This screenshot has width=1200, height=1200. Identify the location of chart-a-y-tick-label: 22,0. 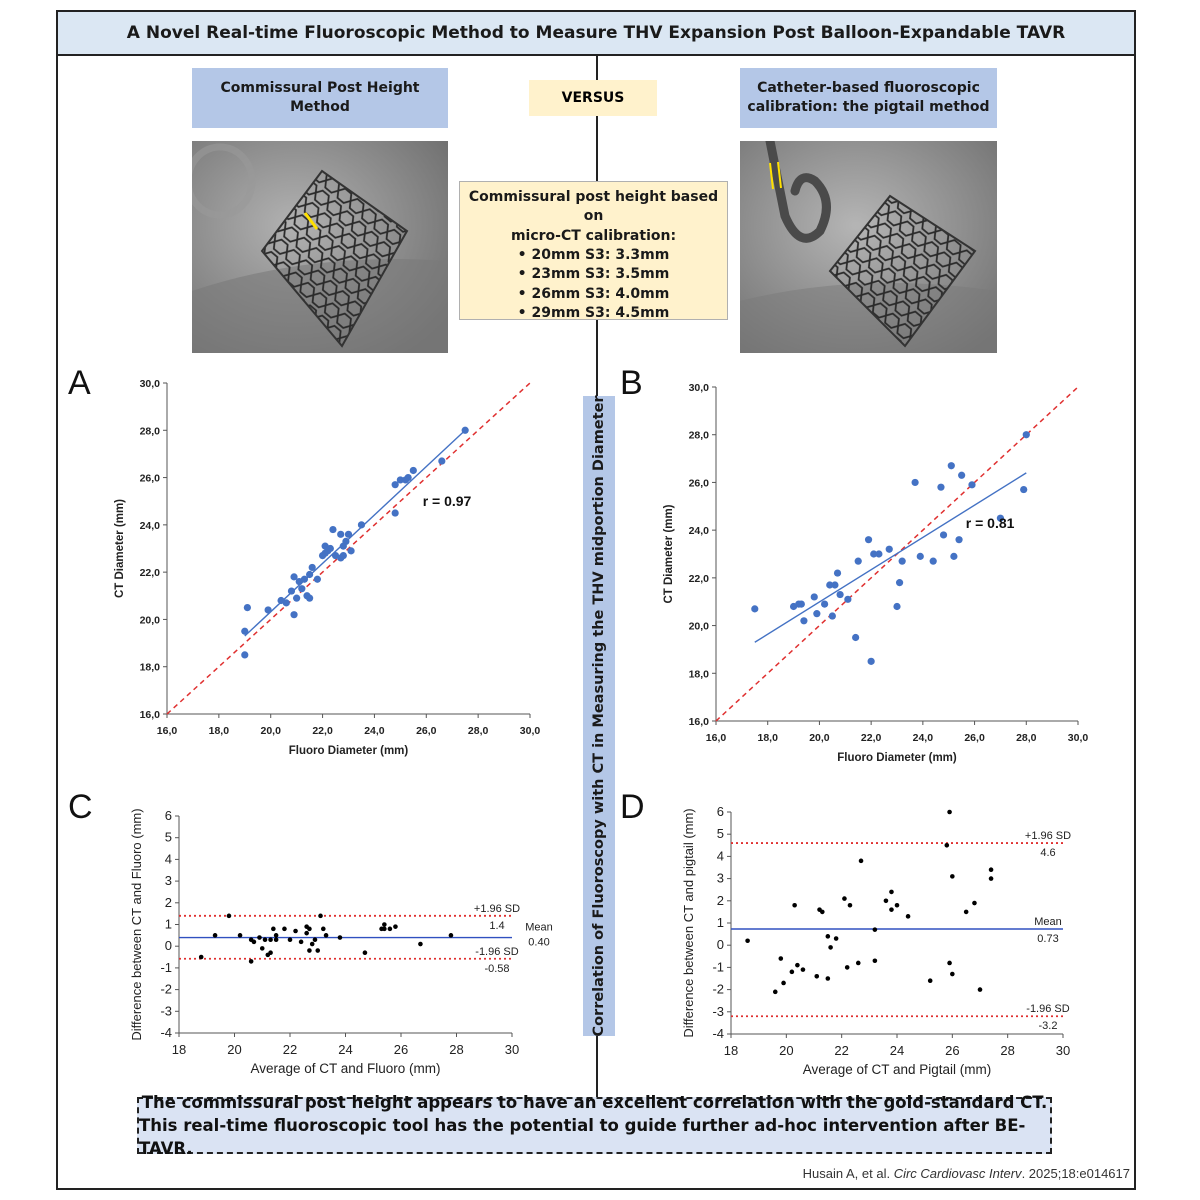
(150, 573).